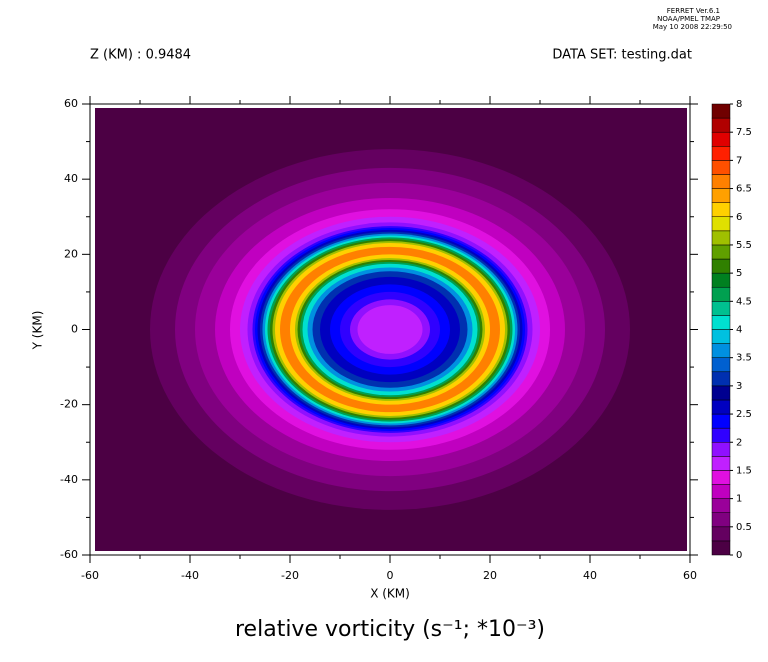 The image size is (768, 662). Describe the element at coordinates (190, 575) in the screenshot. I see `x-tick-label: -40` at that location.